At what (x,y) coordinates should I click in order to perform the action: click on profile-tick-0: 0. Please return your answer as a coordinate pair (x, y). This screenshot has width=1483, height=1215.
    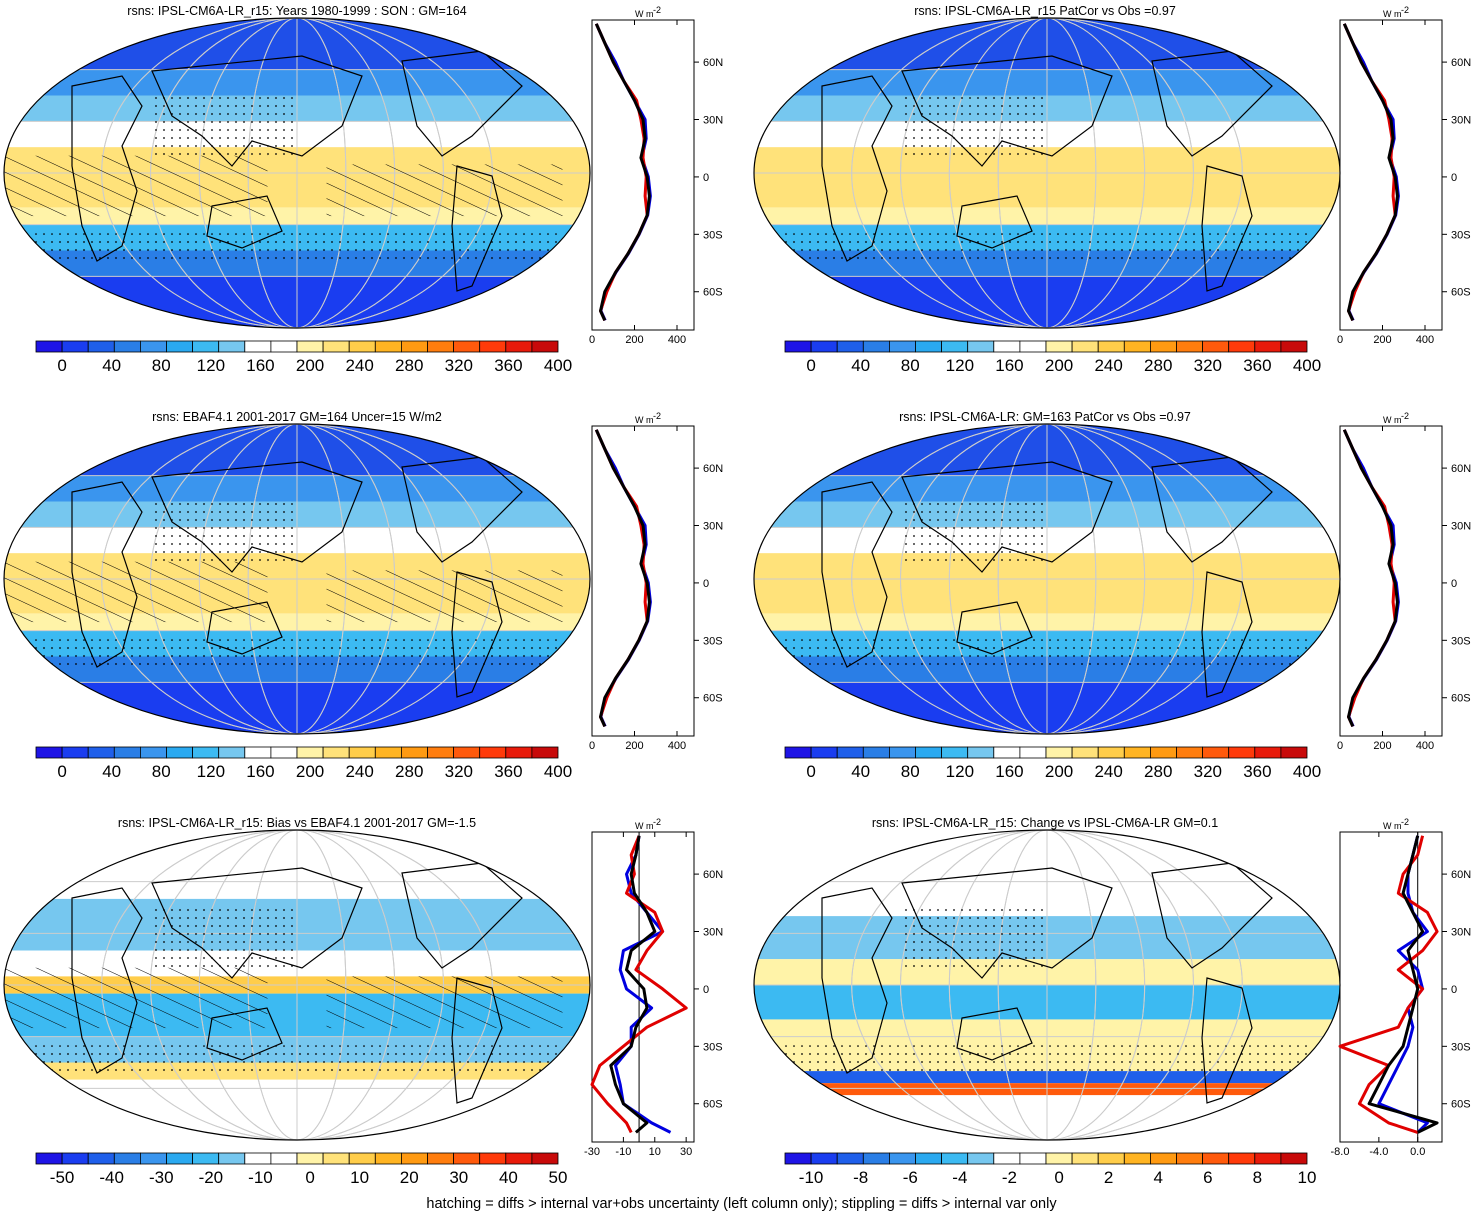
    Looking at the image, I should click on (1340, 340).